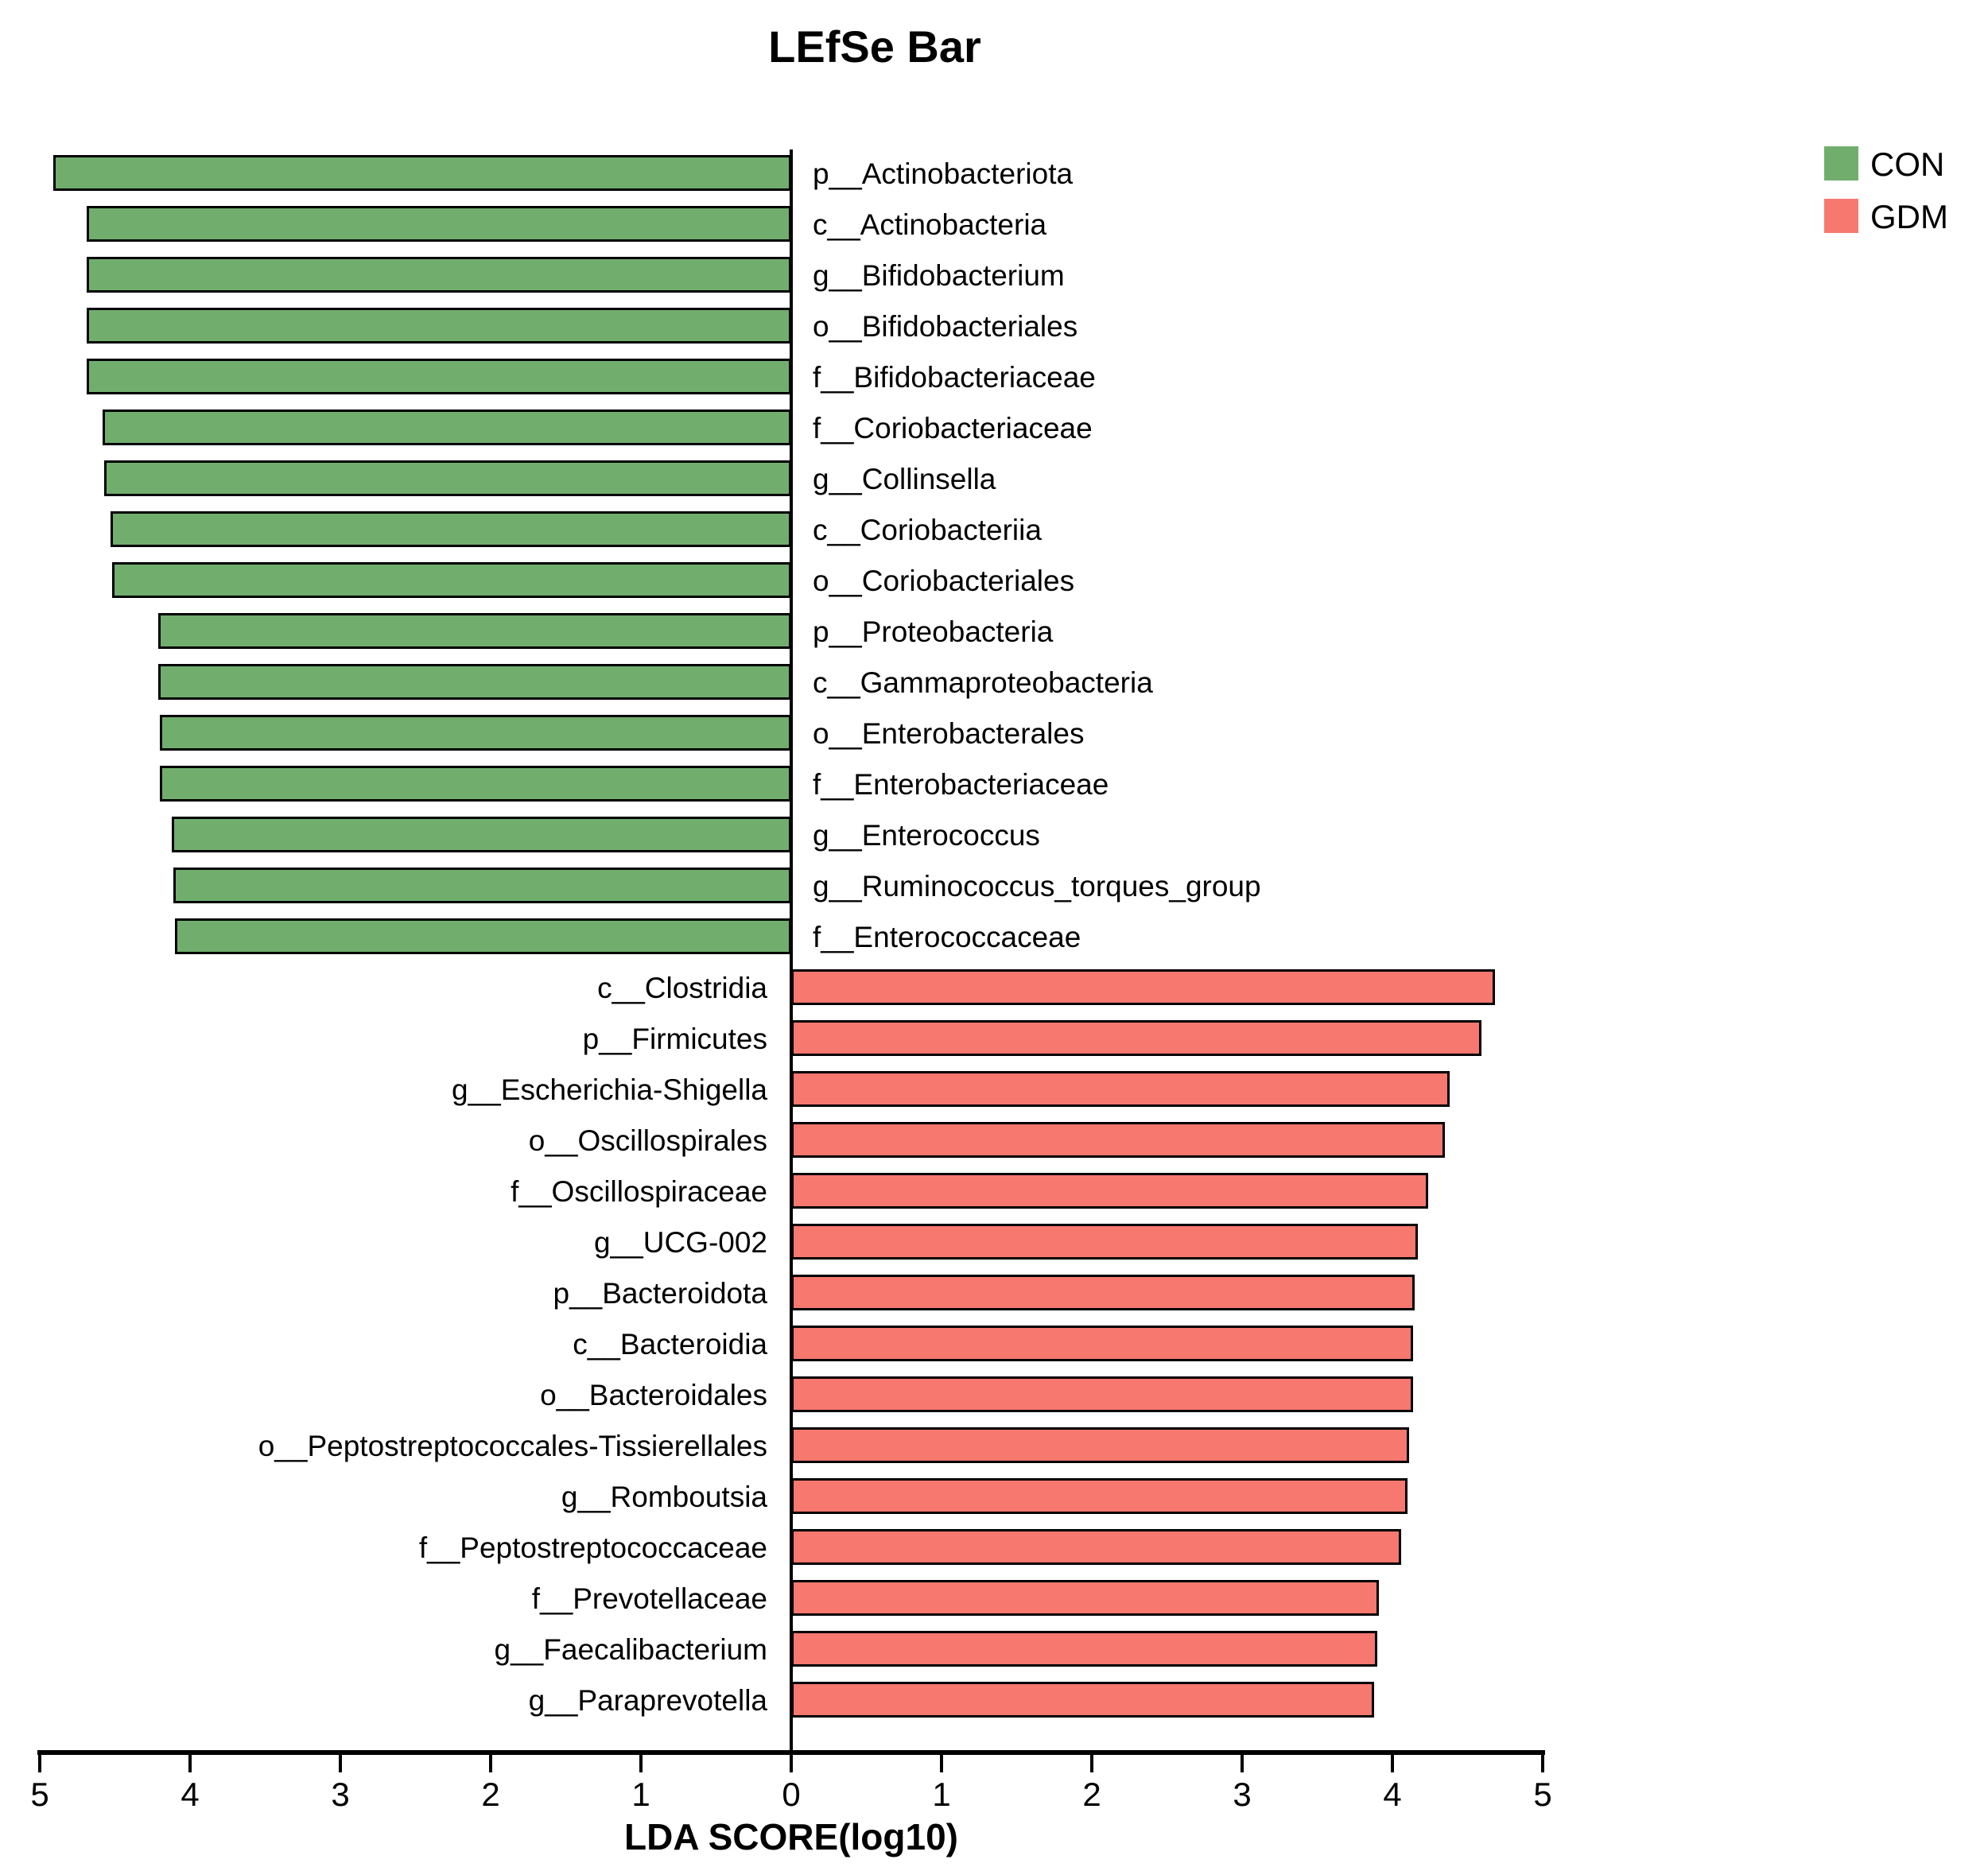 Image resolution: width=1988 pixels, height=1871 pixels. I want to click on taxon-label: f__Bifidobacteriaceae, so click(954, 377).